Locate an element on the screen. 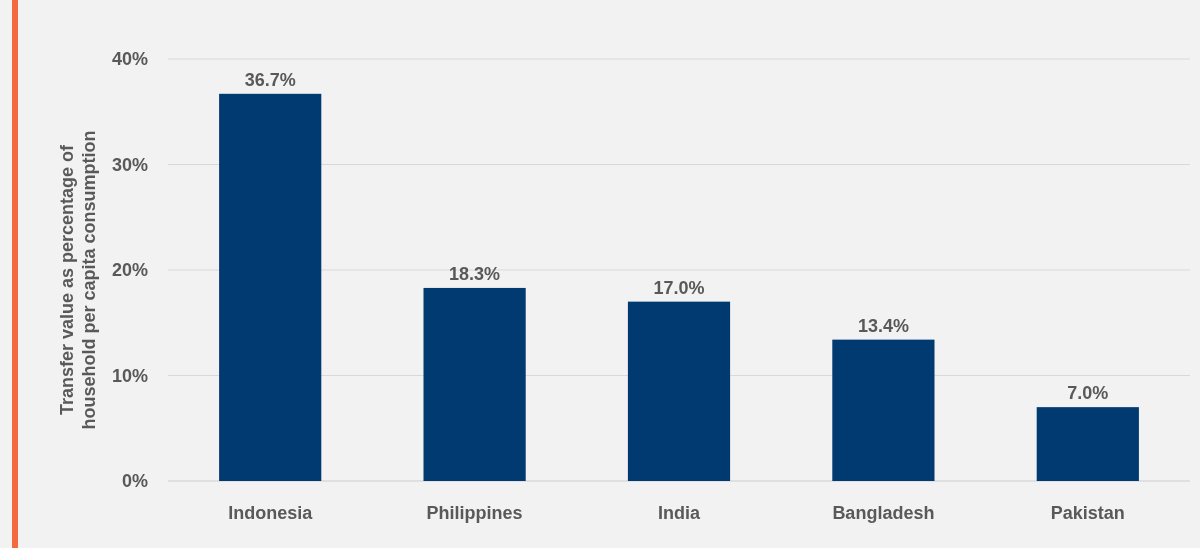 Image resolution: width=1200 pixels, height=548 pixels. y-tick-label: 40% is located at coordinates (129, 59).